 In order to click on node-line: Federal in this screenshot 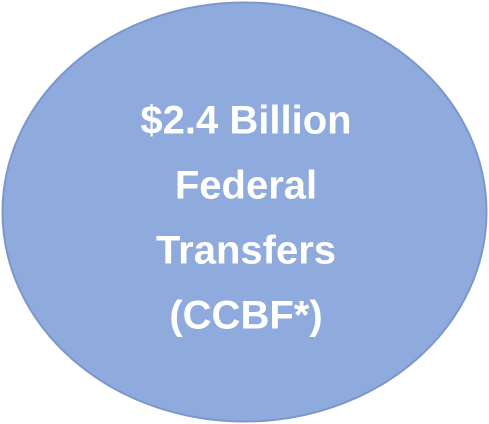, I will do `click(246, 186)`.